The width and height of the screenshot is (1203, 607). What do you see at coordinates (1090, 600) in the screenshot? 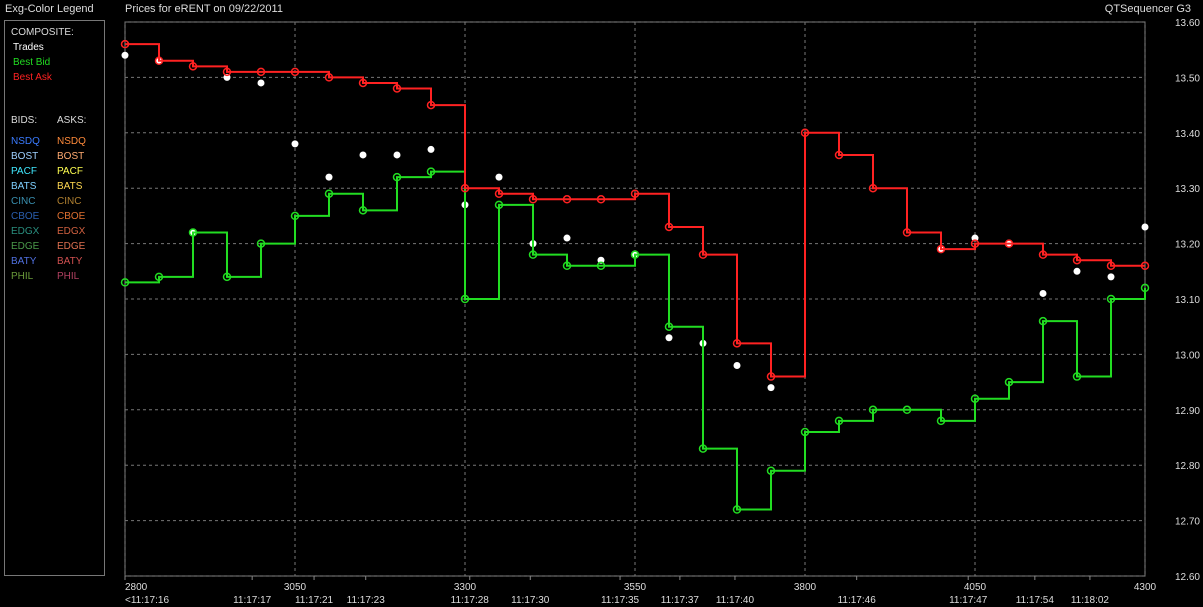
I see `time-tick-label: 11:18:02` at bounding box center [1090, 600].